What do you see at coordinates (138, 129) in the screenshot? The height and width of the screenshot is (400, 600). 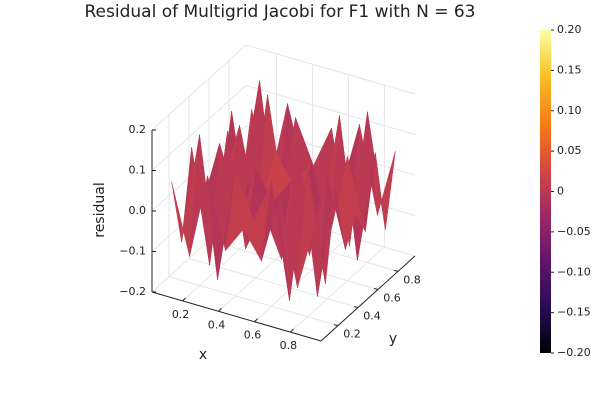 I see `z-tick-label: 0.2` at bounding box center [138, 129].